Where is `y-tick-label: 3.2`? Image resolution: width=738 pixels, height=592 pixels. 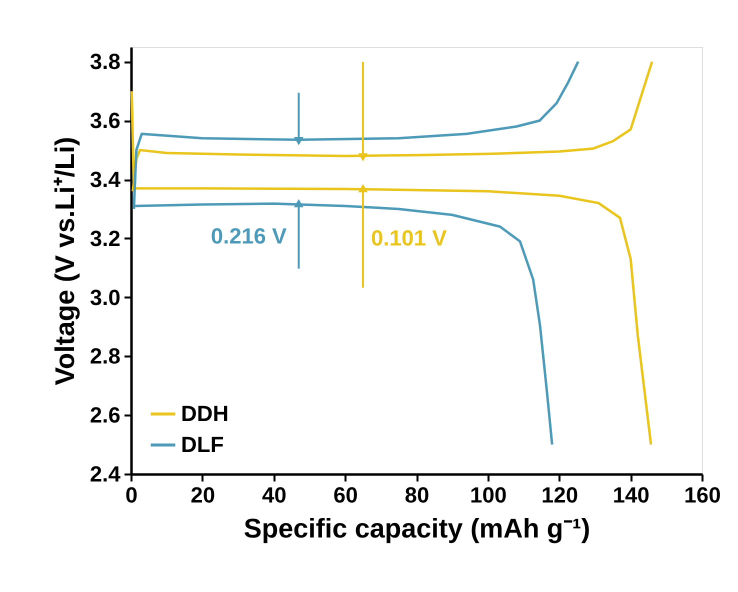
y-tick-label: 3.2 is located at coordinates (105, 238).